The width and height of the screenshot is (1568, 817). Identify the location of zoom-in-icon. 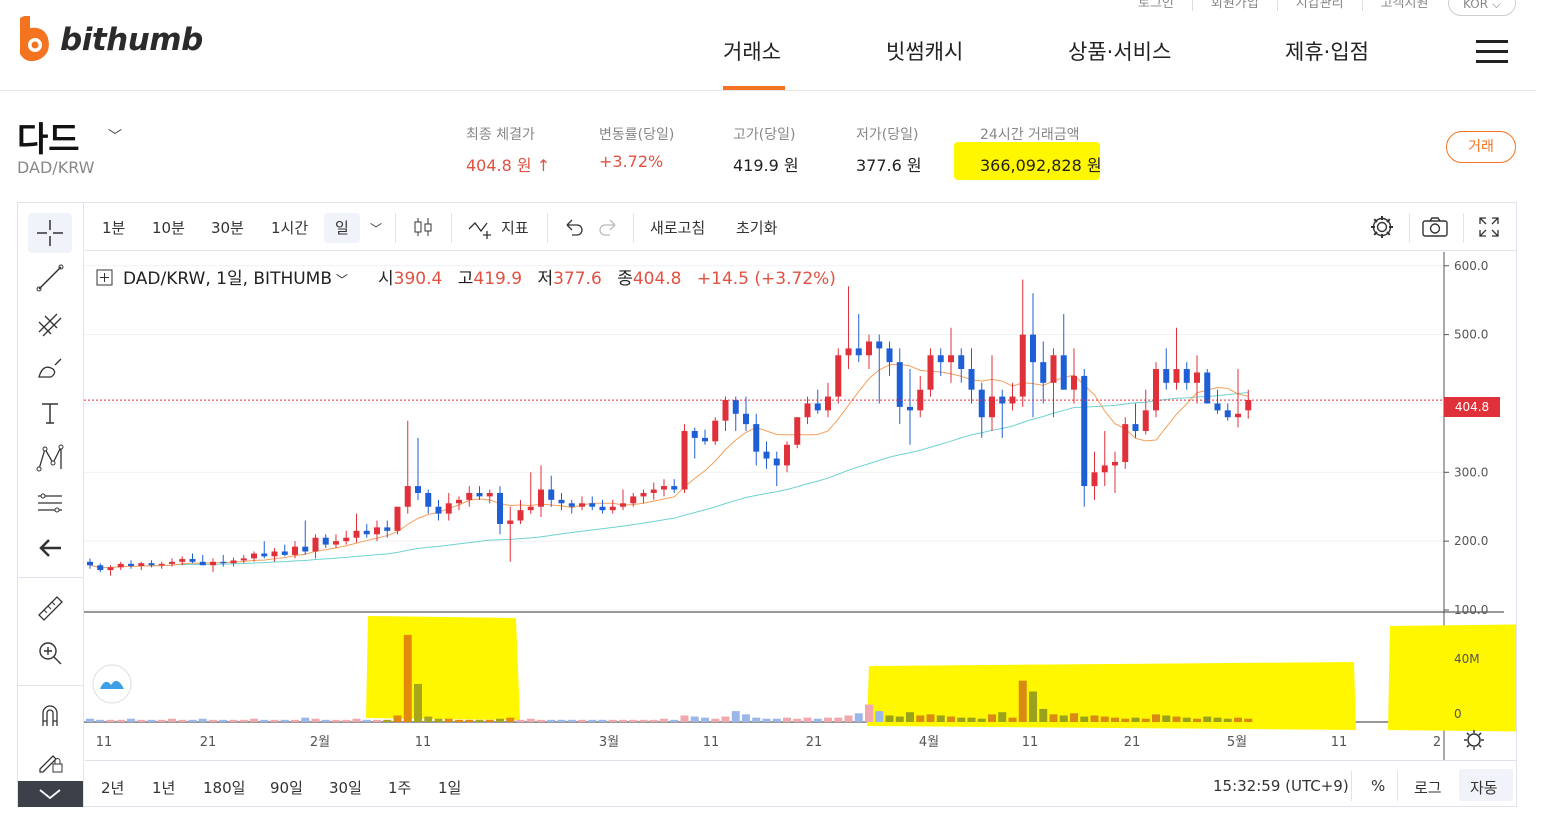
(50, 653).